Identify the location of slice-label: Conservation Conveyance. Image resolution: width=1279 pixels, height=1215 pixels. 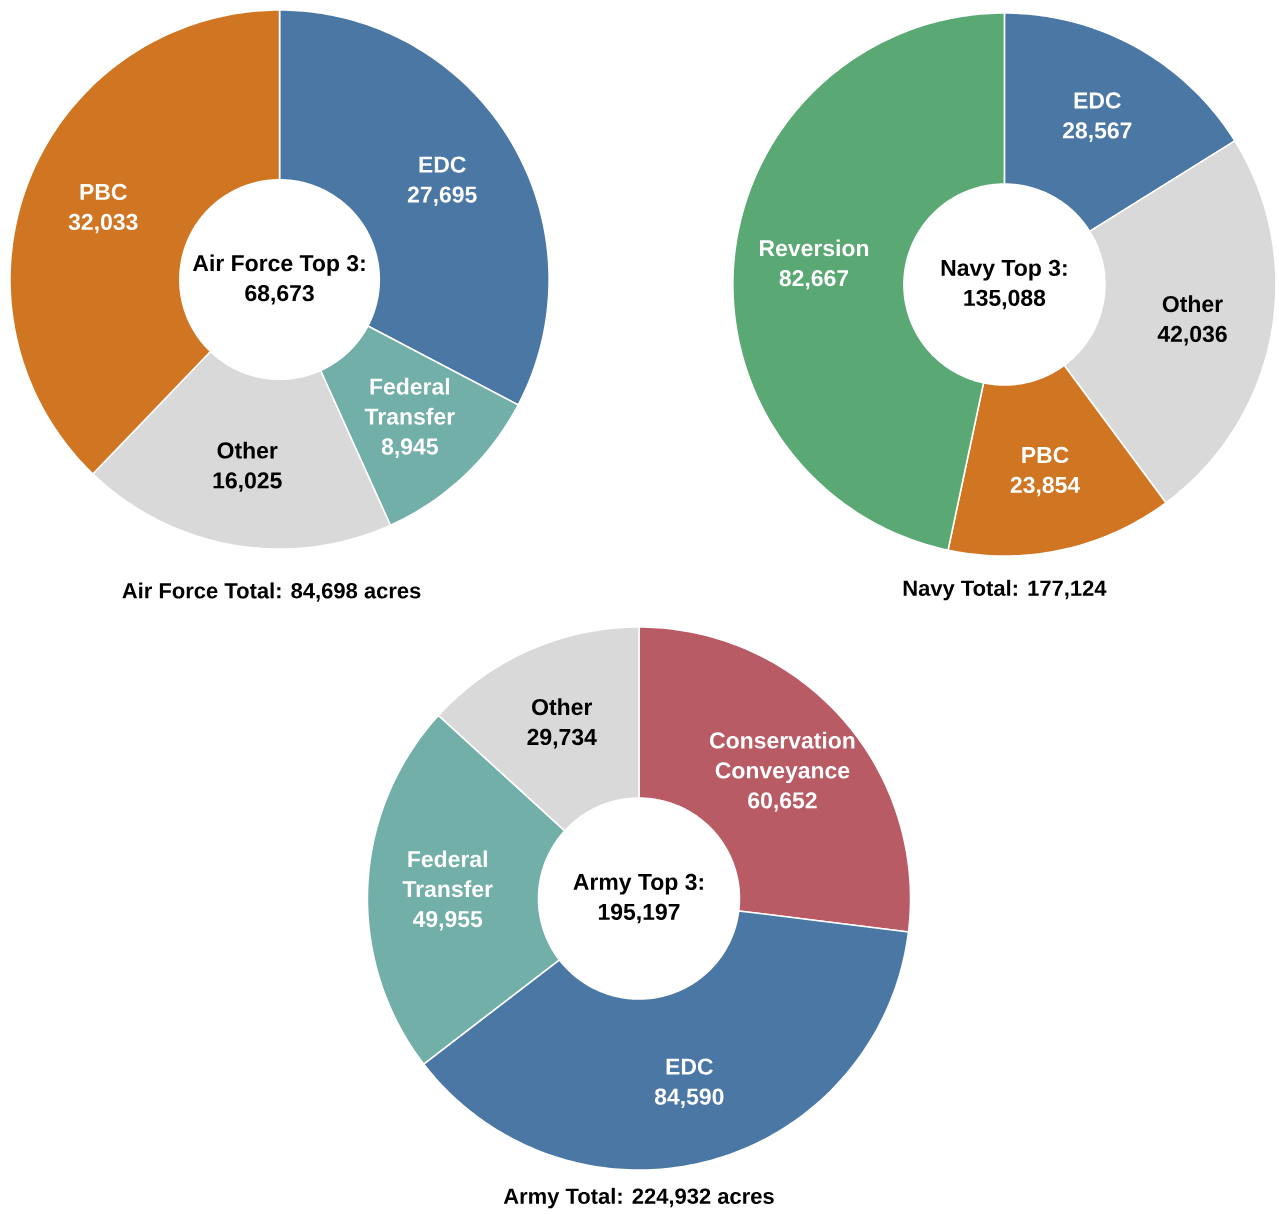
(782, 757).